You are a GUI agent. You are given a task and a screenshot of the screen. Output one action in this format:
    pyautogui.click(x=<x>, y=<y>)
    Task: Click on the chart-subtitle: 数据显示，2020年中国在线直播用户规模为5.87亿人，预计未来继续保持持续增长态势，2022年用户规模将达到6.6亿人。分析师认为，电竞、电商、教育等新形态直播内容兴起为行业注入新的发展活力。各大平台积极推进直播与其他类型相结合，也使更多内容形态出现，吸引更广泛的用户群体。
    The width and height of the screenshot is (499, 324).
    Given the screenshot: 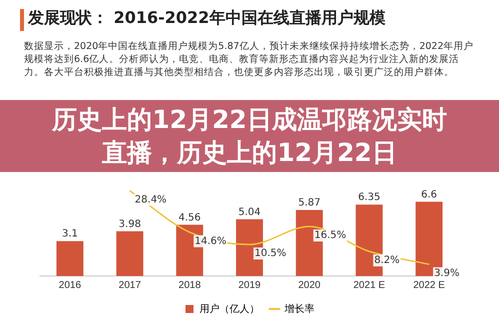 What is the action you would take?
    pyautogui.click(x=249, y=59)
    